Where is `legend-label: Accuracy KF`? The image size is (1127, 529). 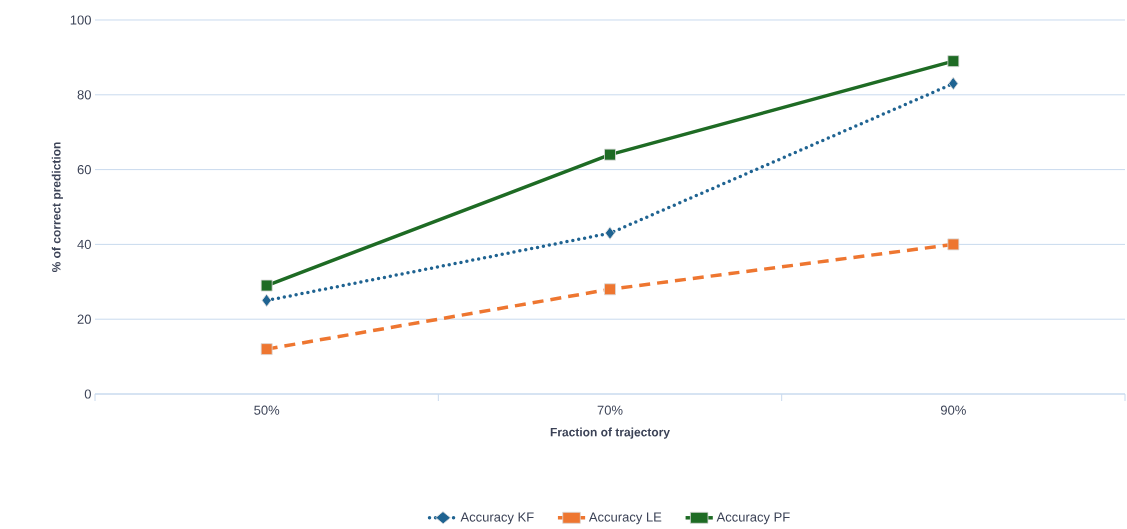 legend-label: Accuracy KF is located at coordinates (497, 518).